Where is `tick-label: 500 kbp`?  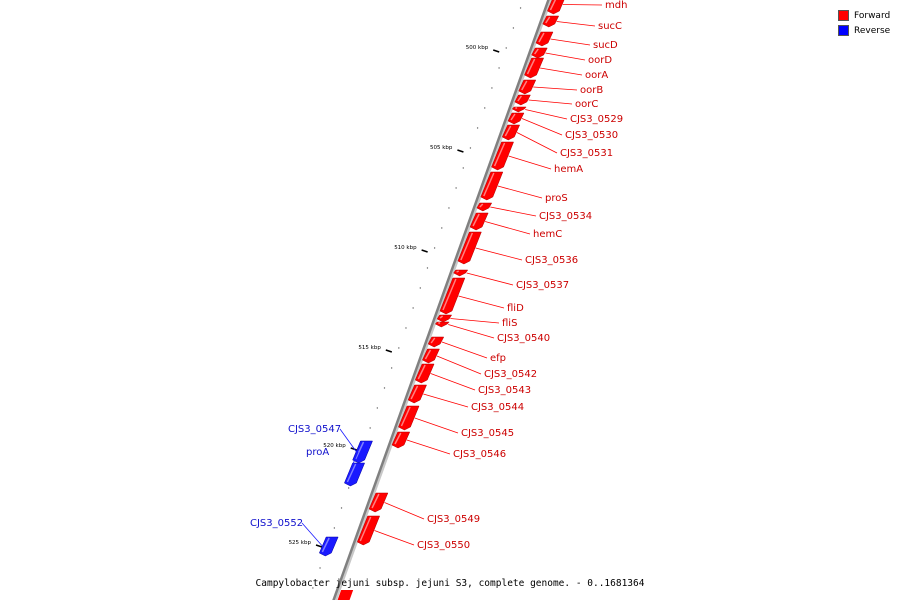 tick-label: 500 kbp is located at coordinates (477, 48).